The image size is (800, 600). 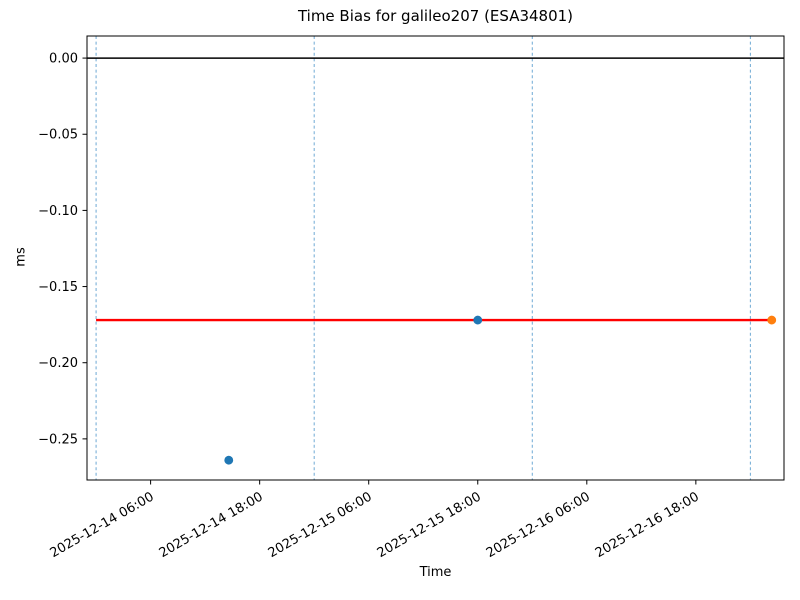 I want to click on x-tick-label: 2025-12-14 06:00, so click(x=102, y=525).